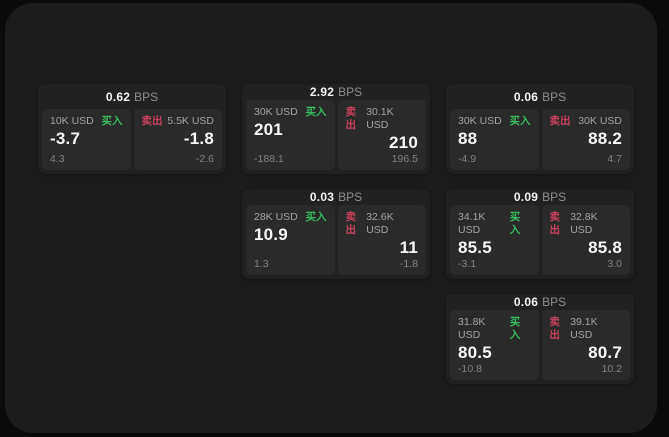 The width and height of the screenshot is (669, 437). I want to click on quote-card: 0.06 BPS 30K USD 买入 88 -4.9 卖出 30K USD, so click(540, 129).